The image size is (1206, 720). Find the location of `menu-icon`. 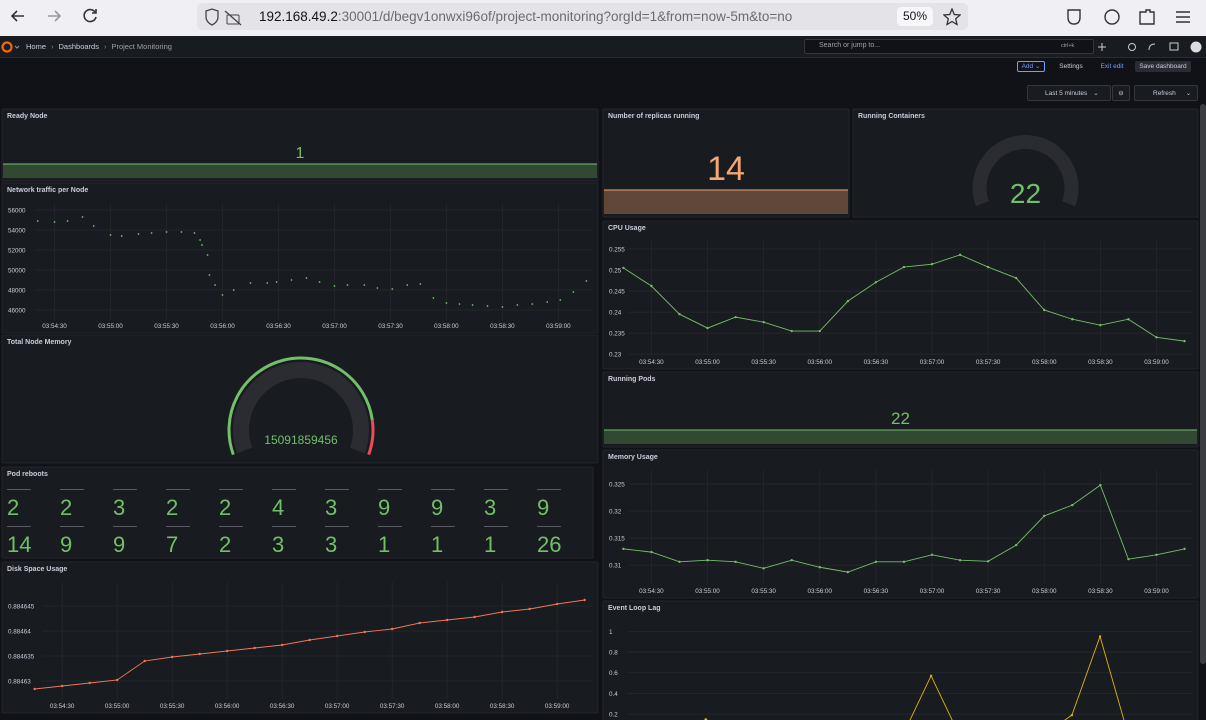

menu-icon is located at coordinates (1183, 17).